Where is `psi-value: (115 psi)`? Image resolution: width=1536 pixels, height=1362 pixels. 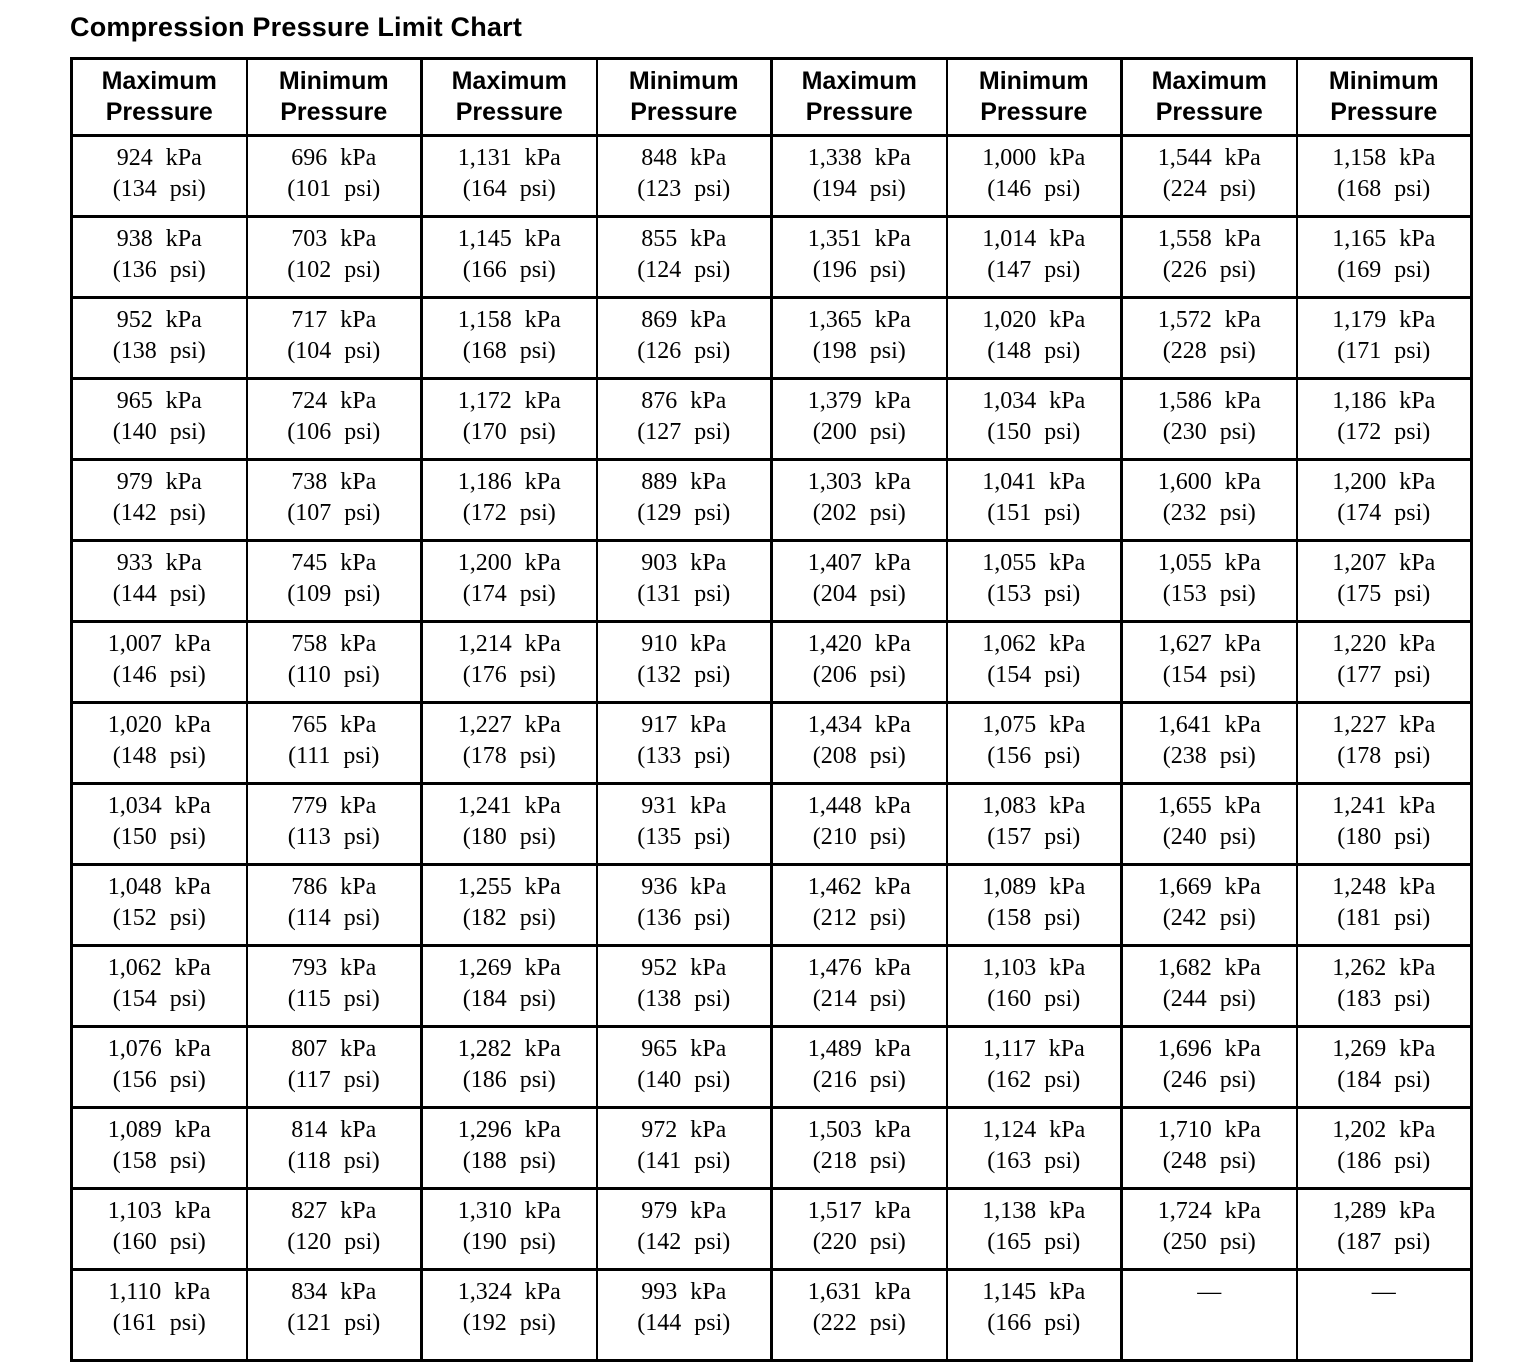 psi-value: (115 psi) is located at coordinates (333, 999).